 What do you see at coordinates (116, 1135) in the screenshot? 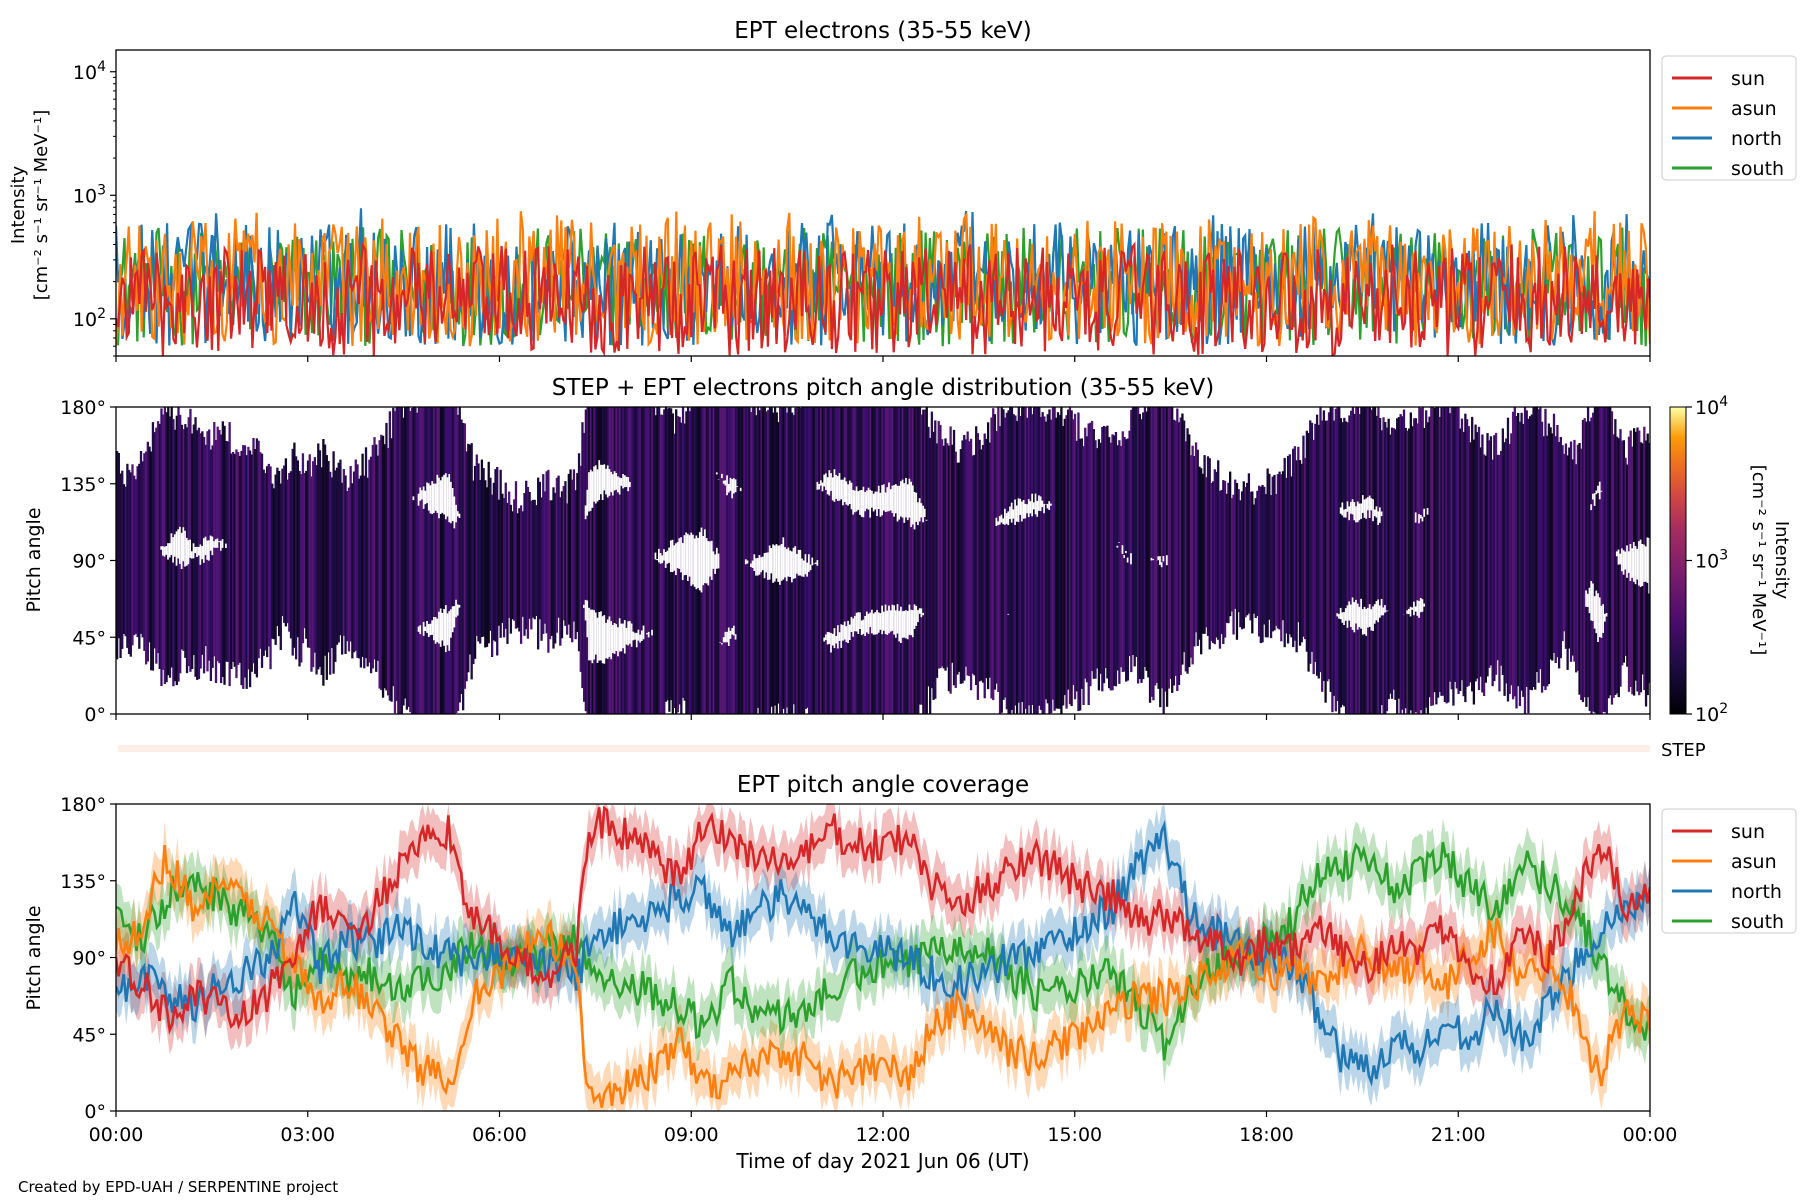
I see `x-tick-label: 00:00` at bounding box center [116, 1135].